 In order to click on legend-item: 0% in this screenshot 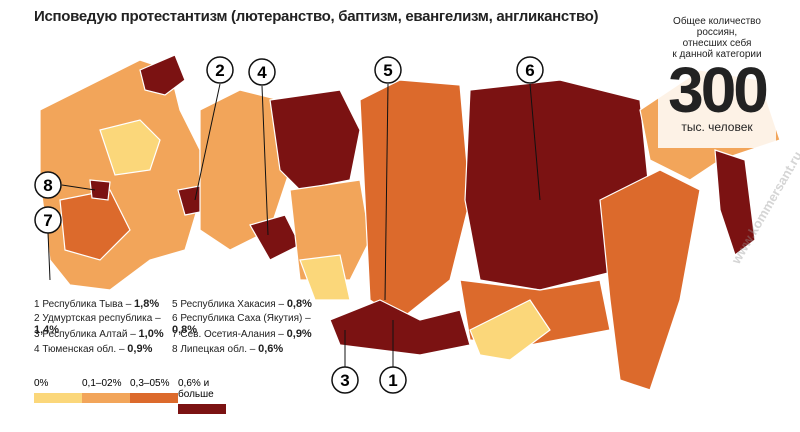, I will do `click(58, 396)`.